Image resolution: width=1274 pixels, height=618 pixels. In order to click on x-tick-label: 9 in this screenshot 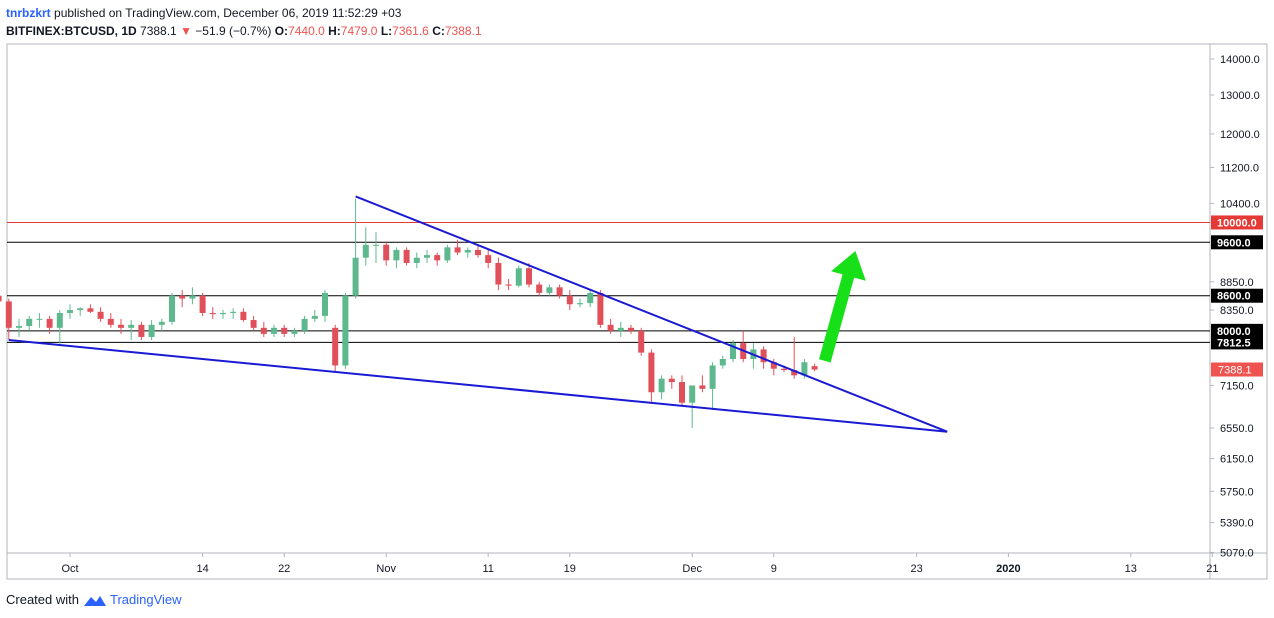, I will do `click(774, 569)`.